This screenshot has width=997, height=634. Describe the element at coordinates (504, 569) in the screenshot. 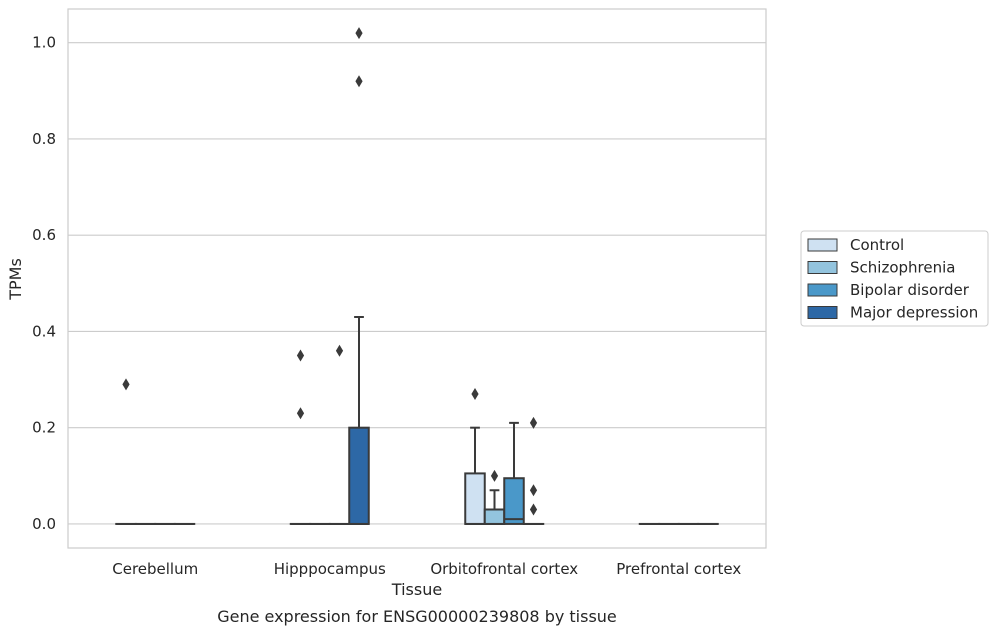

I see `x-tick-label: Orbitofrontal cortex` at that location.